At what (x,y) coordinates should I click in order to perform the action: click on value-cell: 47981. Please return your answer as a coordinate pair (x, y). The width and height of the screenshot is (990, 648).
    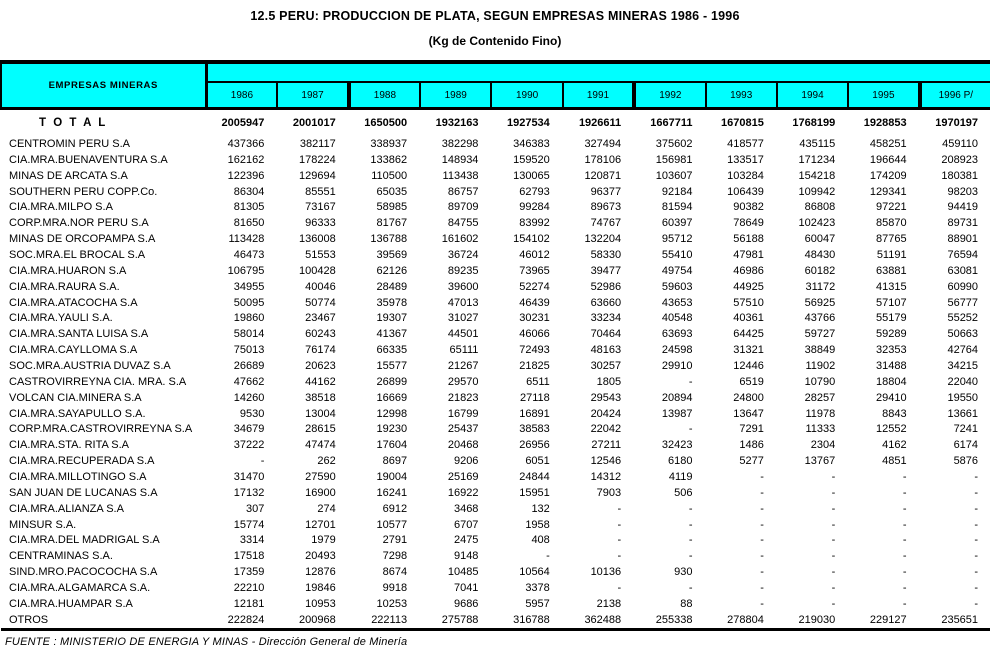
    Looking at the image, I should click on (748, 254).